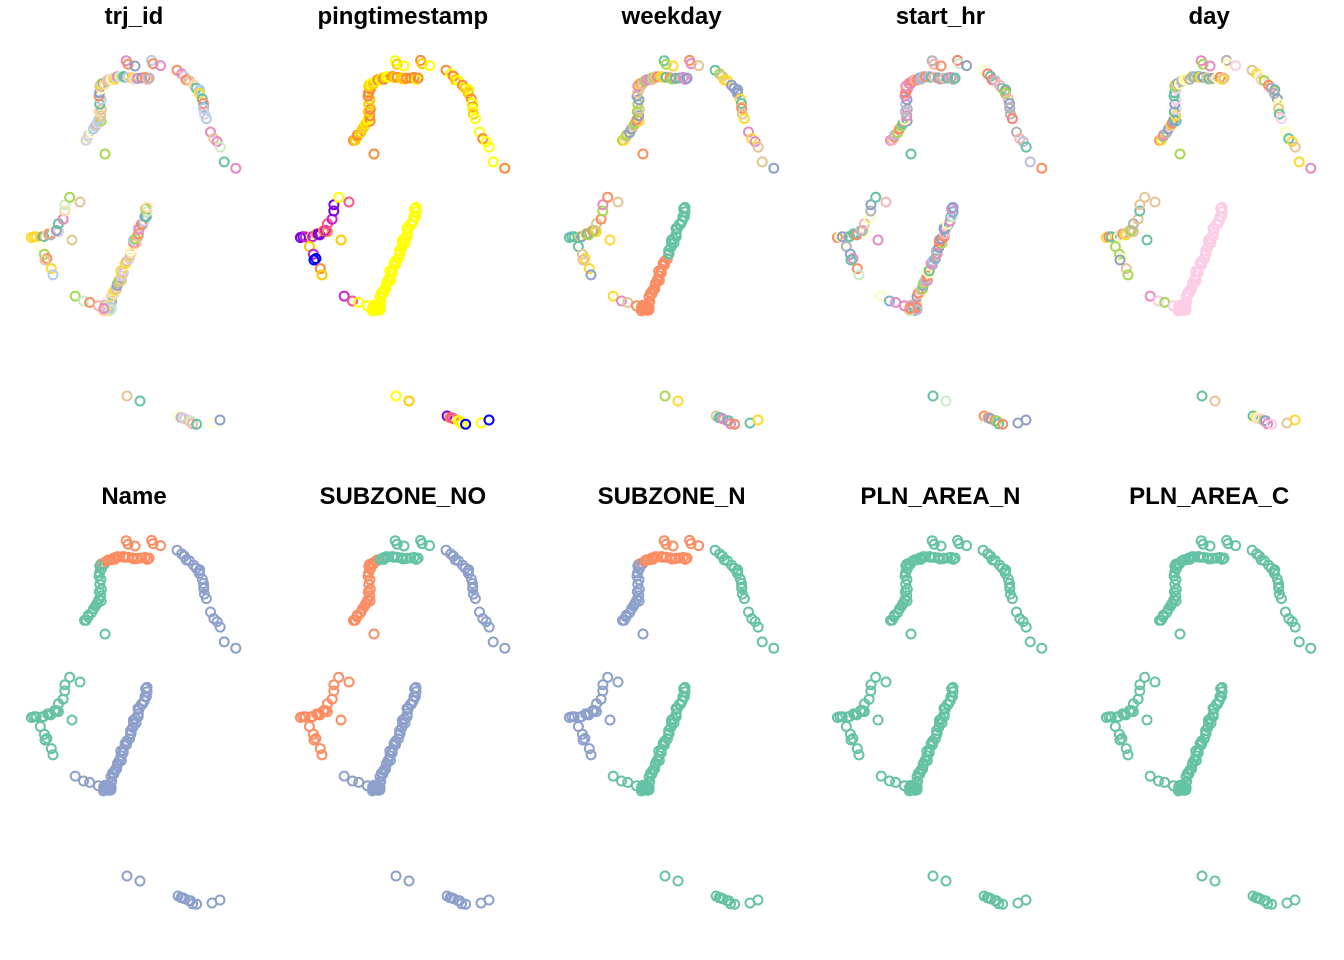 The height and width of the screenshot is (960, 1344). I want to click on panel-title: pingtimestamp, so click(403, 16).